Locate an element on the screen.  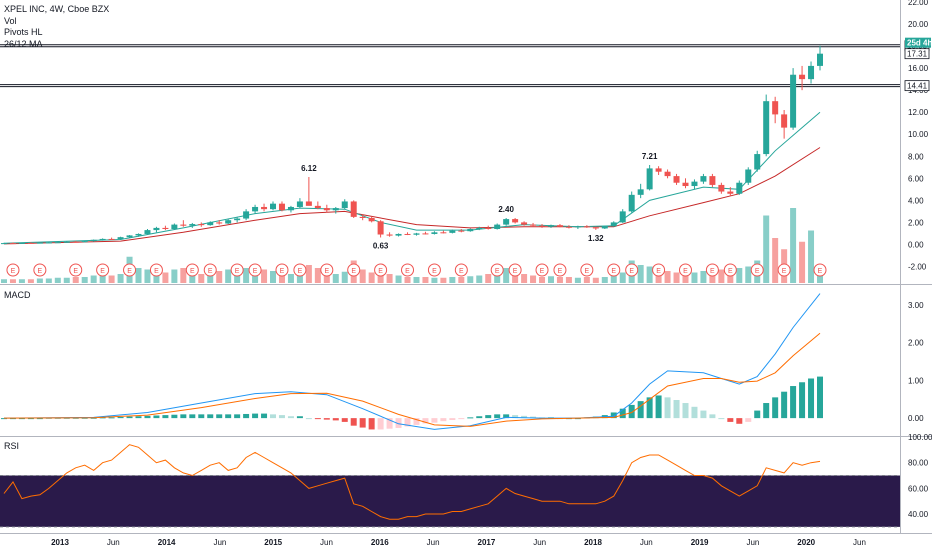
current-price-timer: 25d 4h is located at coordinates (919, 43).